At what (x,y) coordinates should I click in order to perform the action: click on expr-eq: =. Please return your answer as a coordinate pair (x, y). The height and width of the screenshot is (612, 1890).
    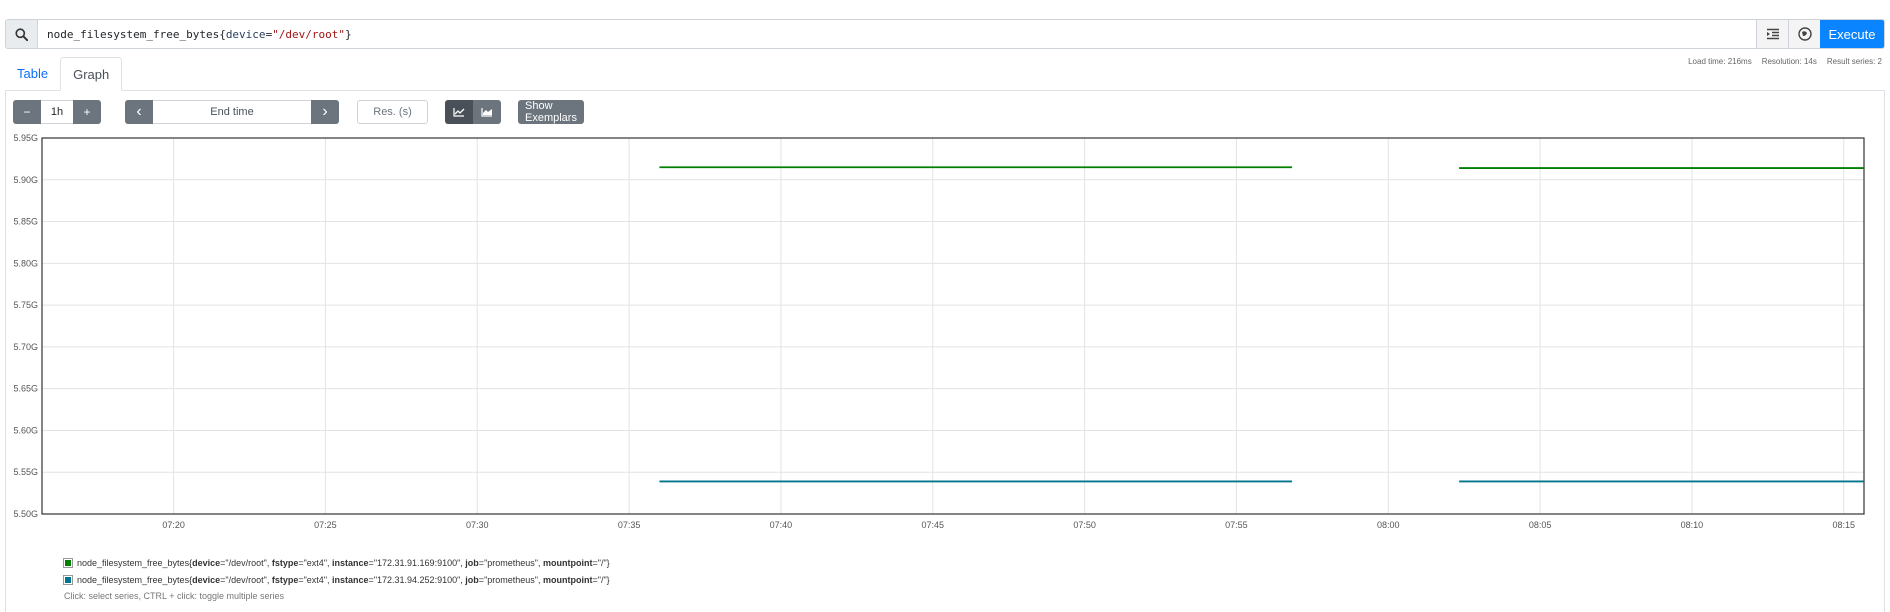
    Looking at the image, I should click on (269, 34).